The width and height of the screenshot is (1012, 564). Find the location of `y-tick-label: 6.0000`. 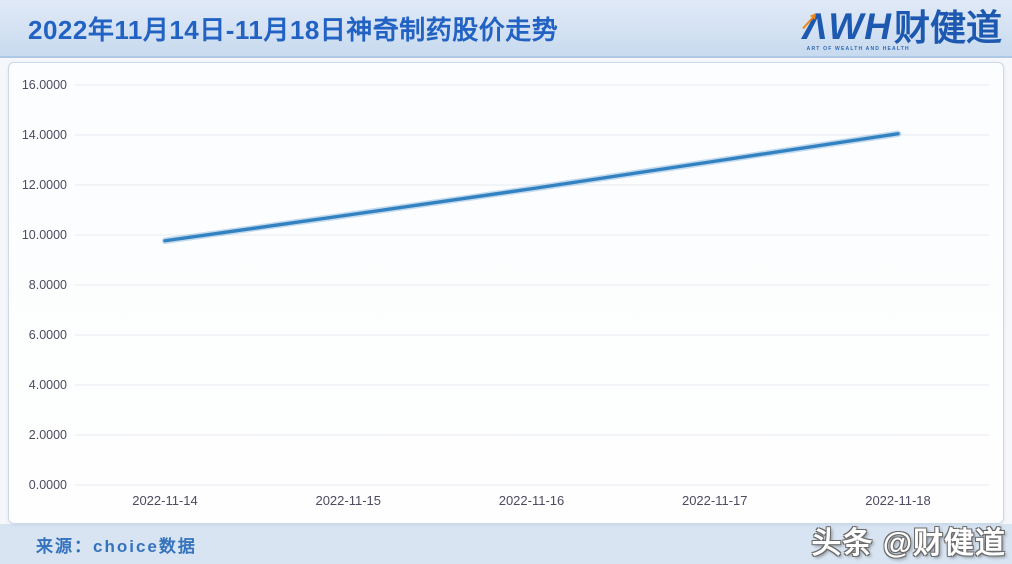

y-tick-label: 6.0000 is located at coordinates (48, 335).